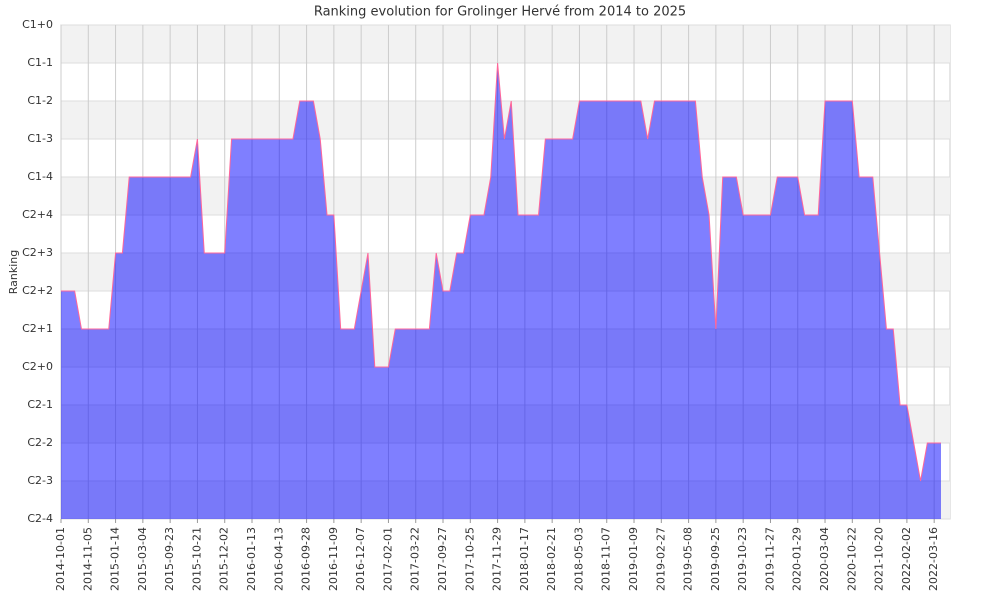 The image size is (1000, 600). What do you see at coordinates (497, 559) in the screenshot?
I see `x-tick-label: 2017-11-29` at bounding box center [497, 559].